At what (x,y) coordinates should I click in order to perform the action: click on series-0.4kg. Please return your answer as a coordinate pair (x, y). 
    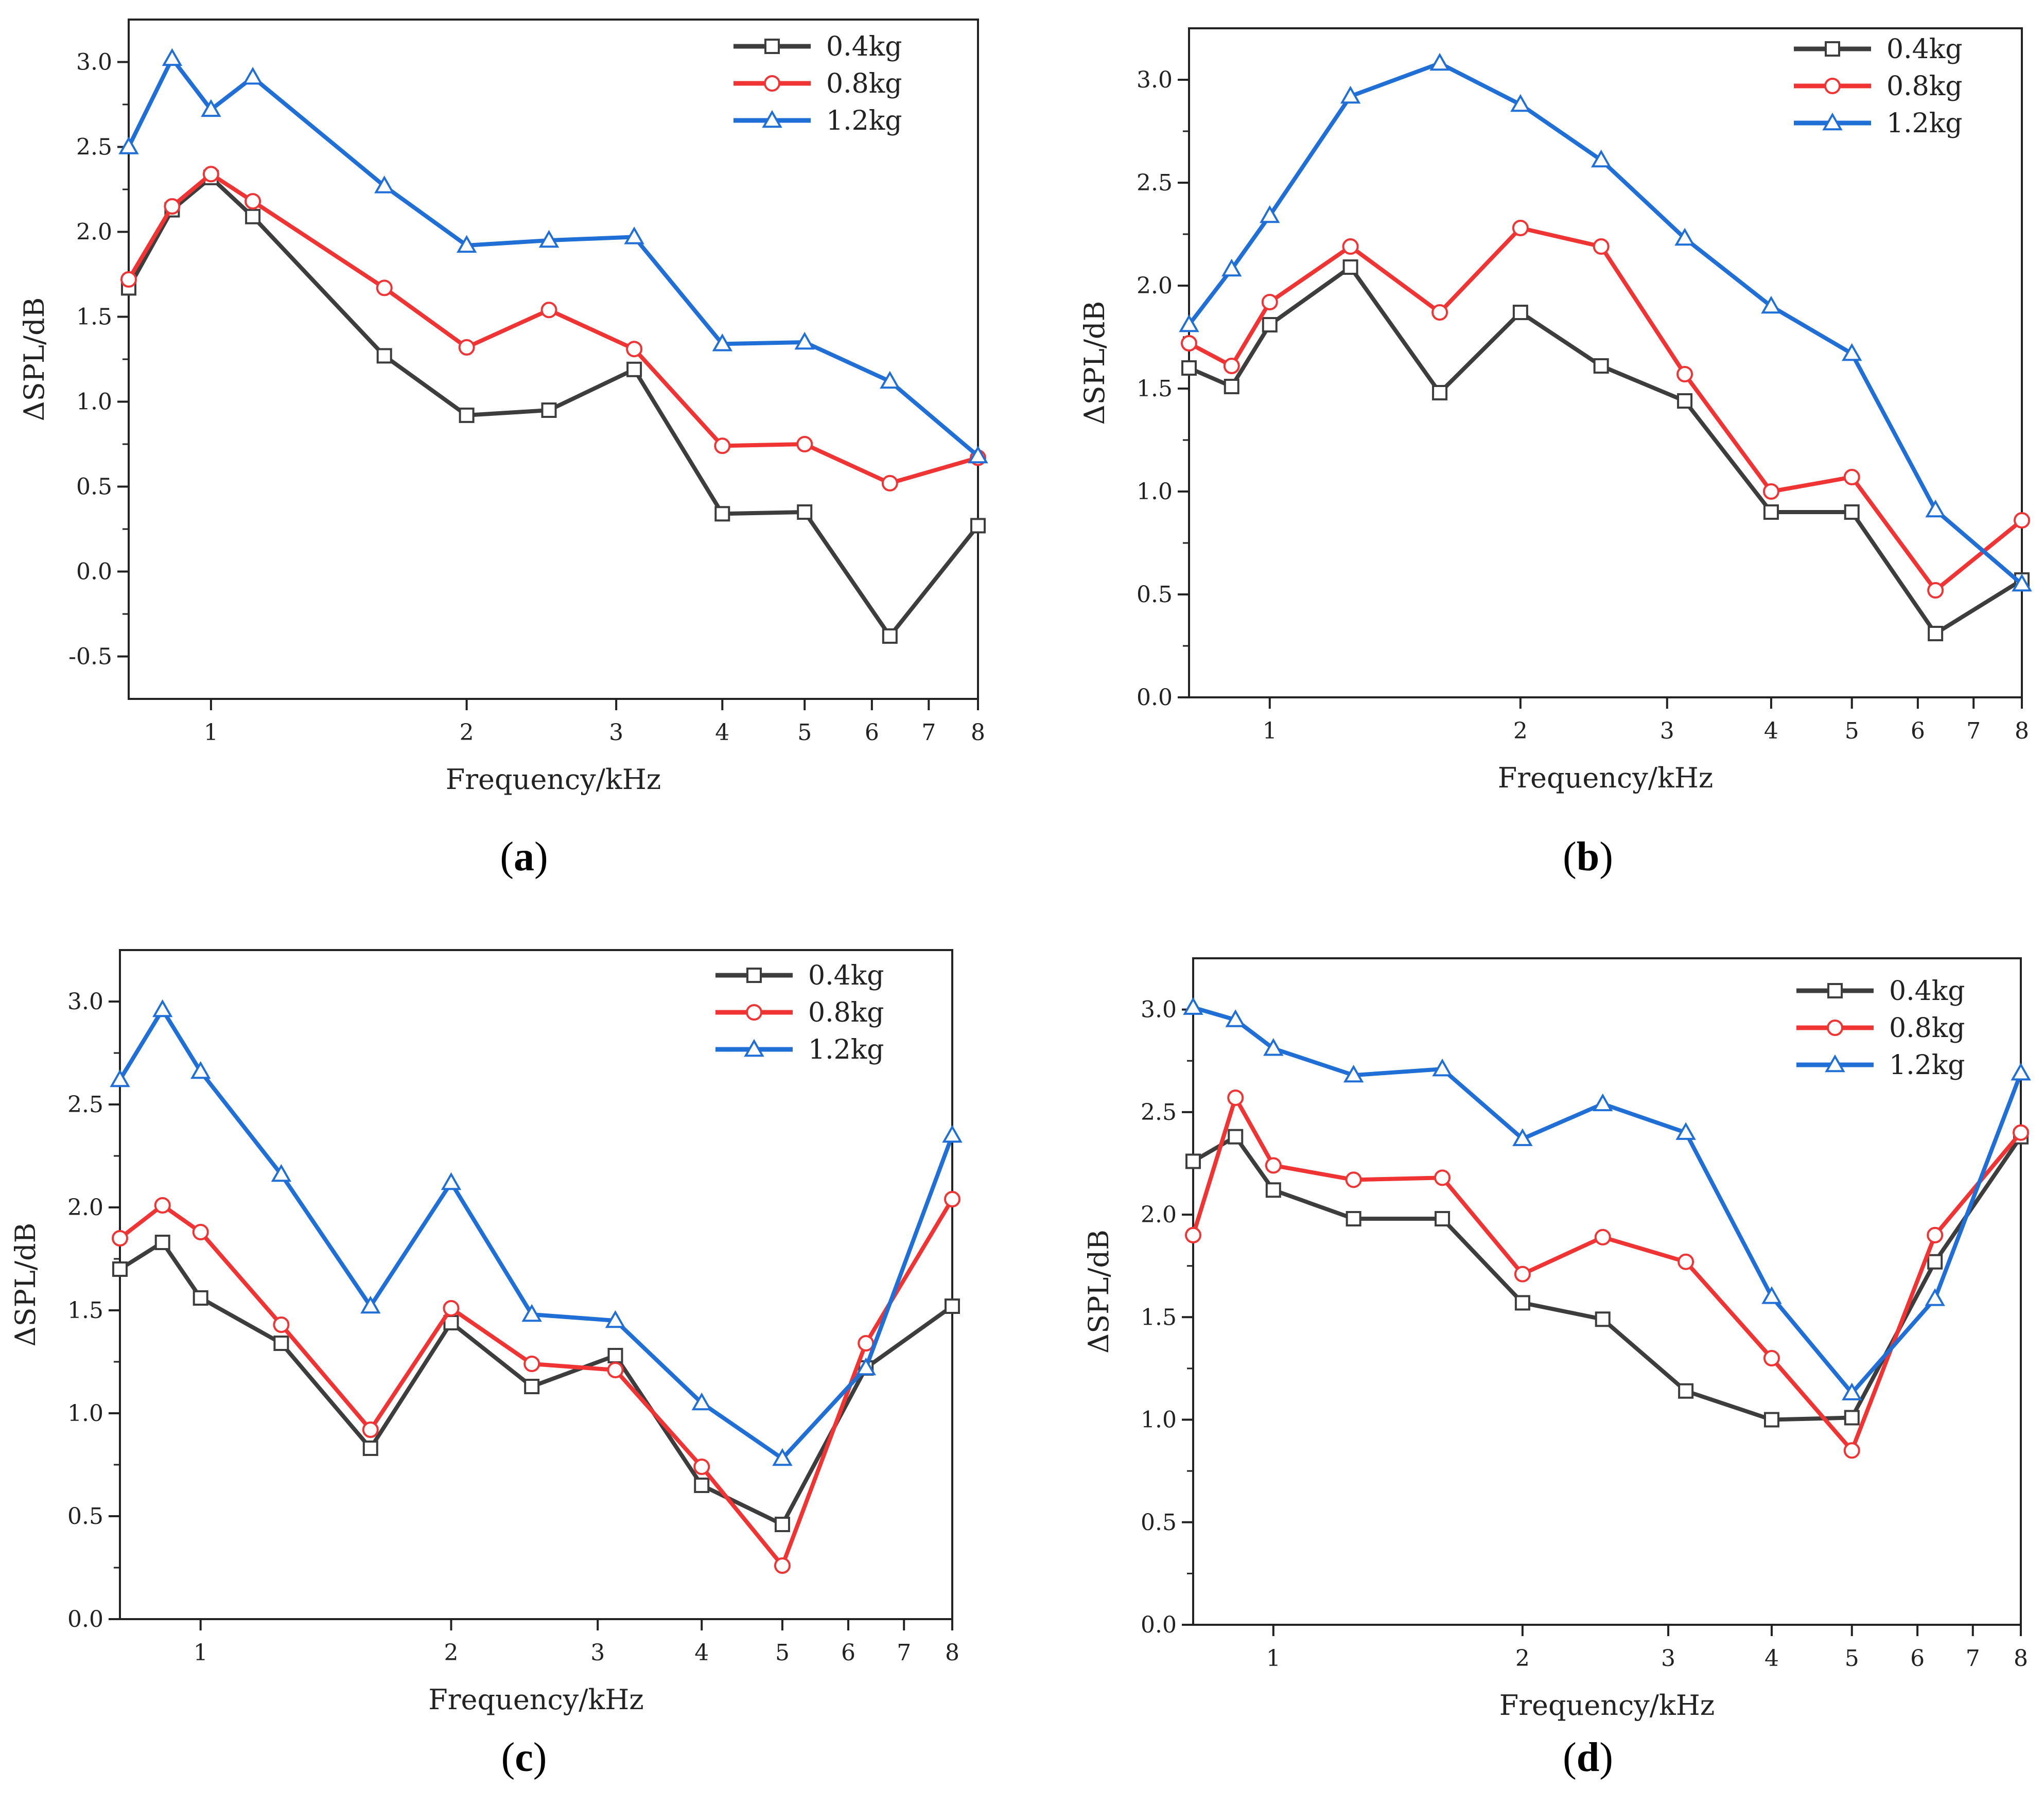
    Looking at the image, I should click on (1607, 1278).